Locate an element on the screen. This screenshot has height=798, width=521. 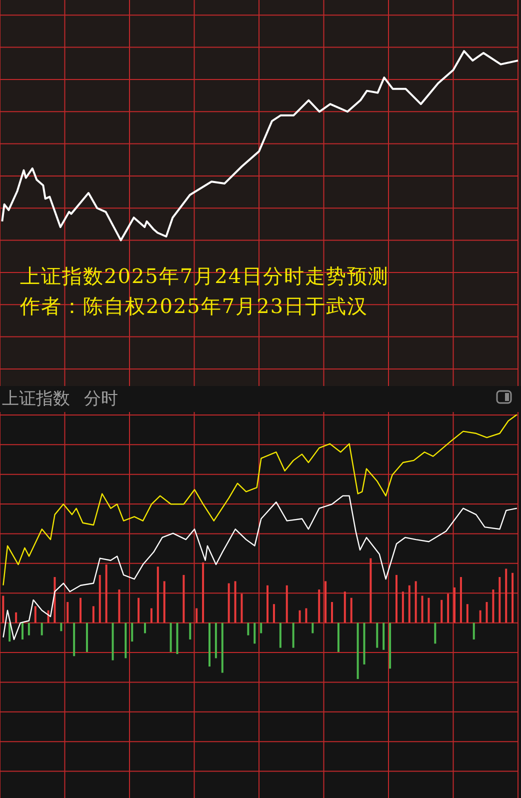
chart-title: 上证指数 is located at coordinates (36, 399).